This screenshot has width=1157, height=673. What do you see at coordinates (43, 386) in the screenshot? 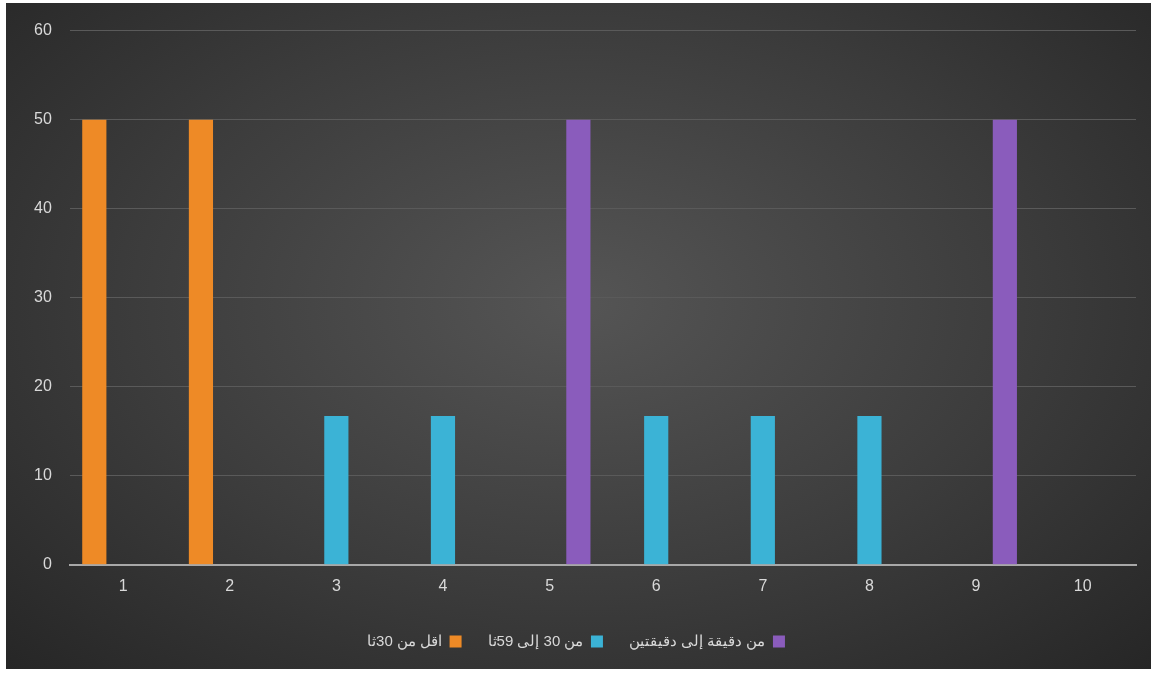
I see `y-tick-label: 20` at bounding box center [43, 386].